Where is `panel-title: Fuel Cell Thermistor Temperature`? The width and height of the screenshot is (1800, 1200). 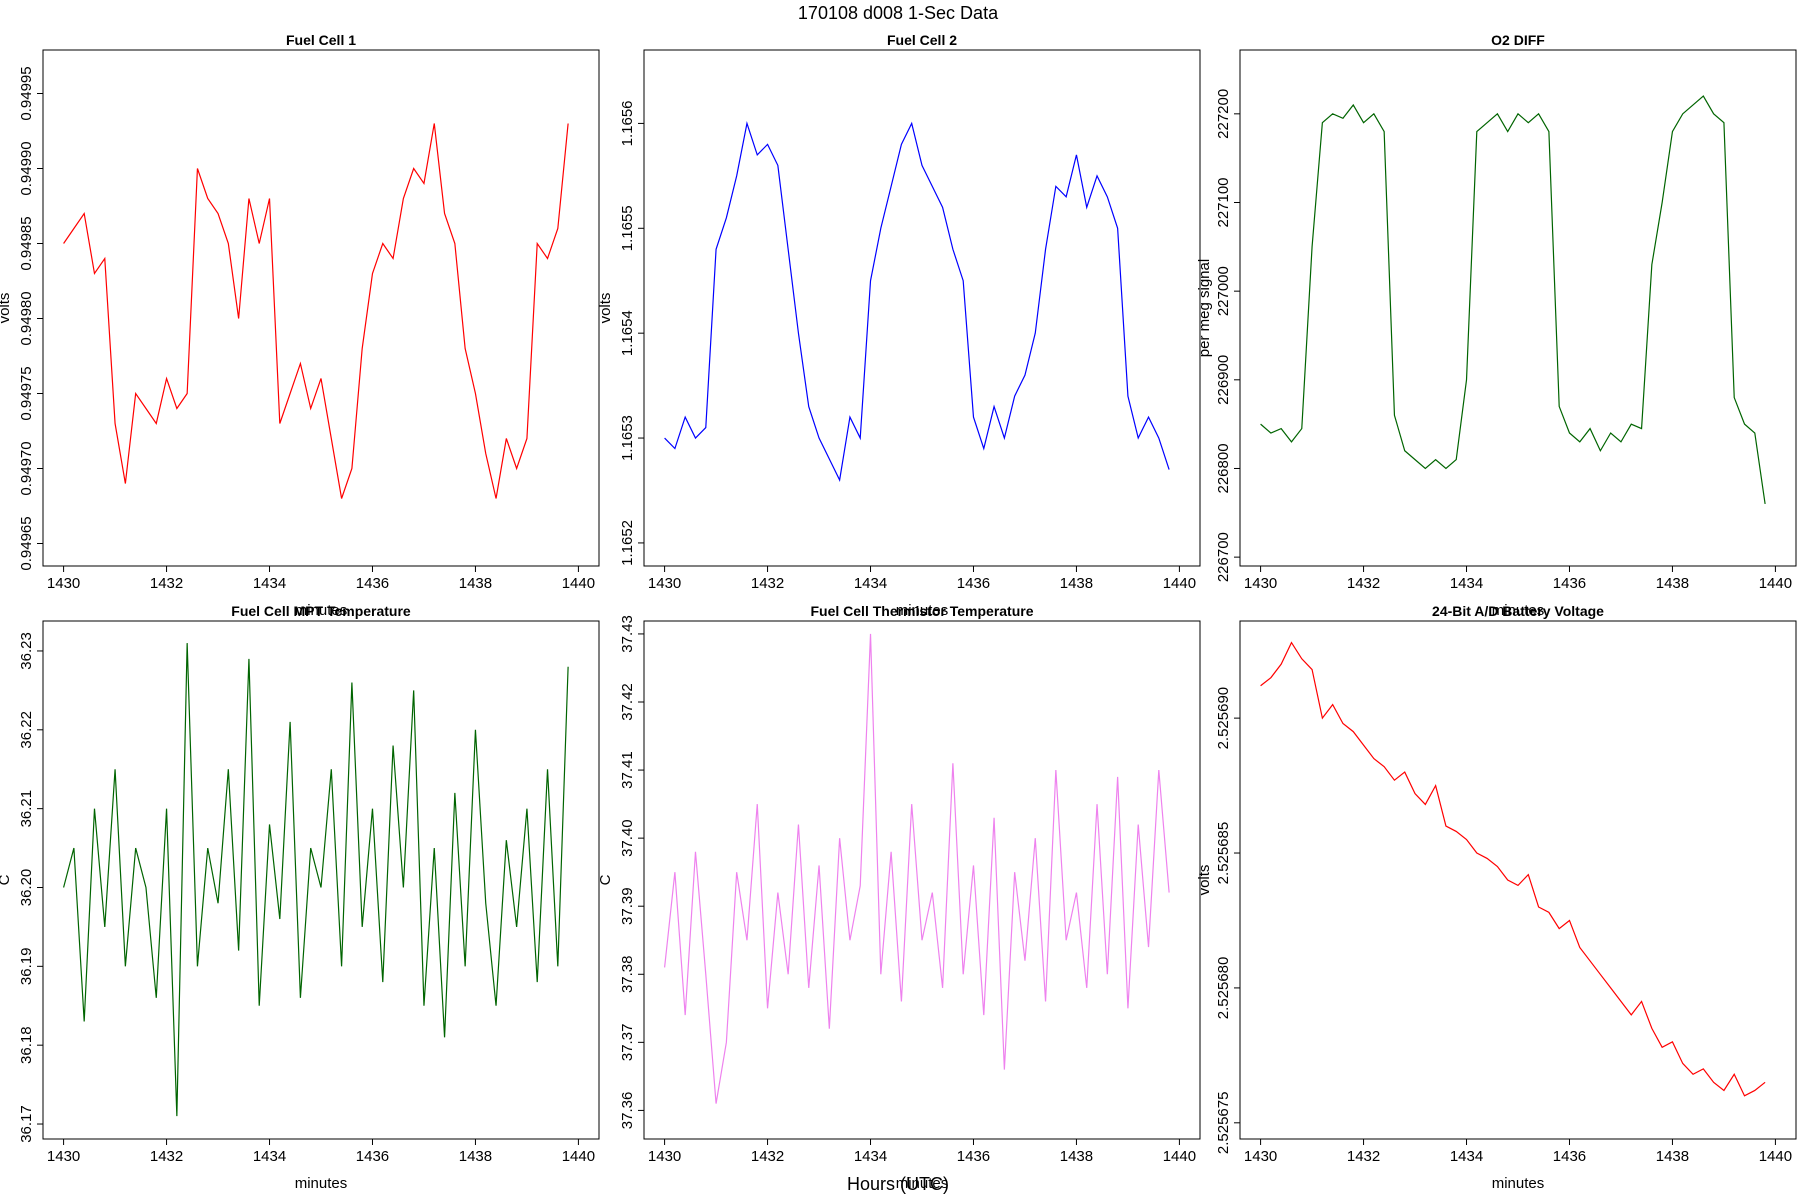
panel-title: Fuel Cell Thermistor Temperature is located at coordinates (921, 611).